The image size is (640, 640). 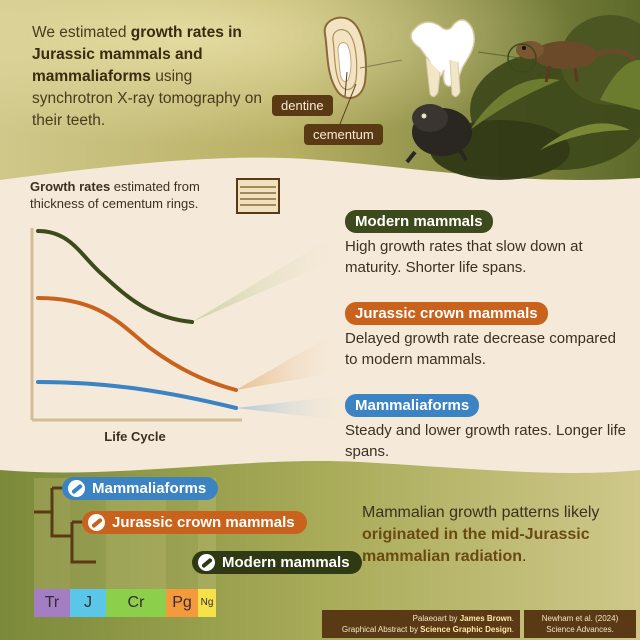 What do you see at coordinates (448, 58) in the screenshot?
I see `tooth-illustration` at bounding box center [448, 58].